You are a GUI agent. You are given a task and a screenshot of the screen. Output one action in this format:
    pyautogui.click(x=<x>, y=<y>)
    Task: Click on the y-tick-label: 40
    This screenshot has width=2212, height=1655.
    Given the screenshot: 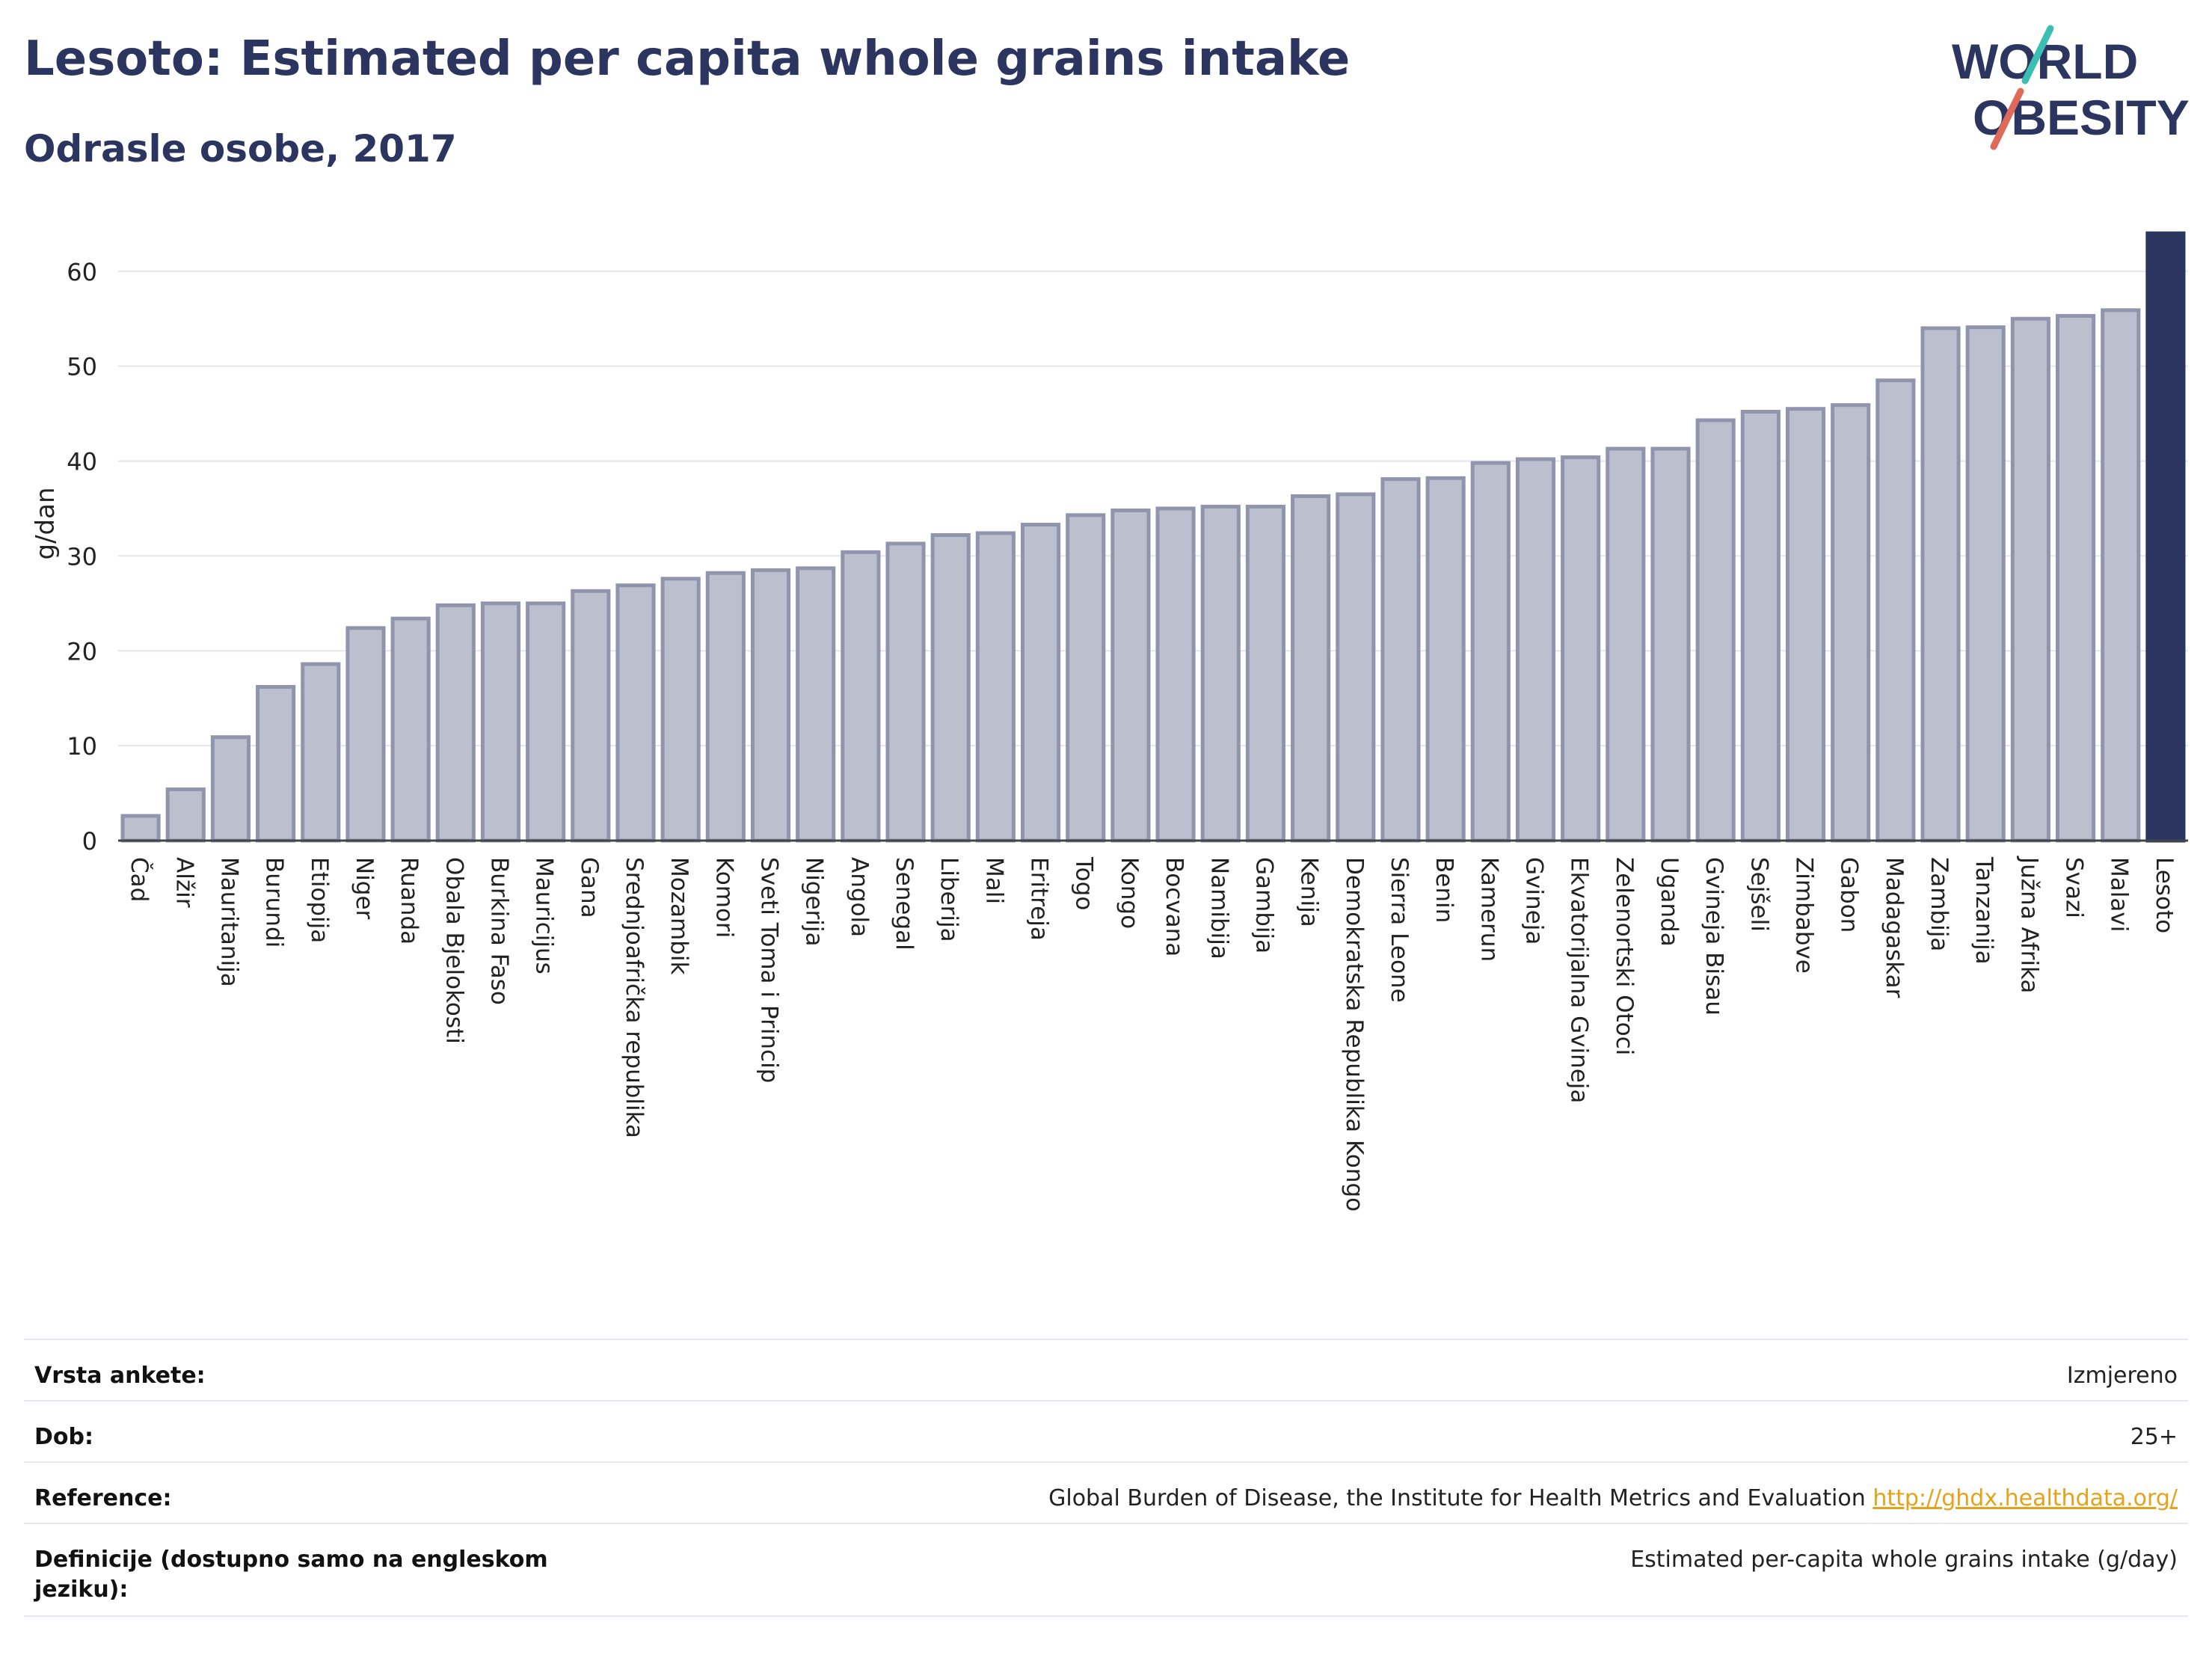 What is the action you would take?
    pyautogui.click(x=82, y=462)
    